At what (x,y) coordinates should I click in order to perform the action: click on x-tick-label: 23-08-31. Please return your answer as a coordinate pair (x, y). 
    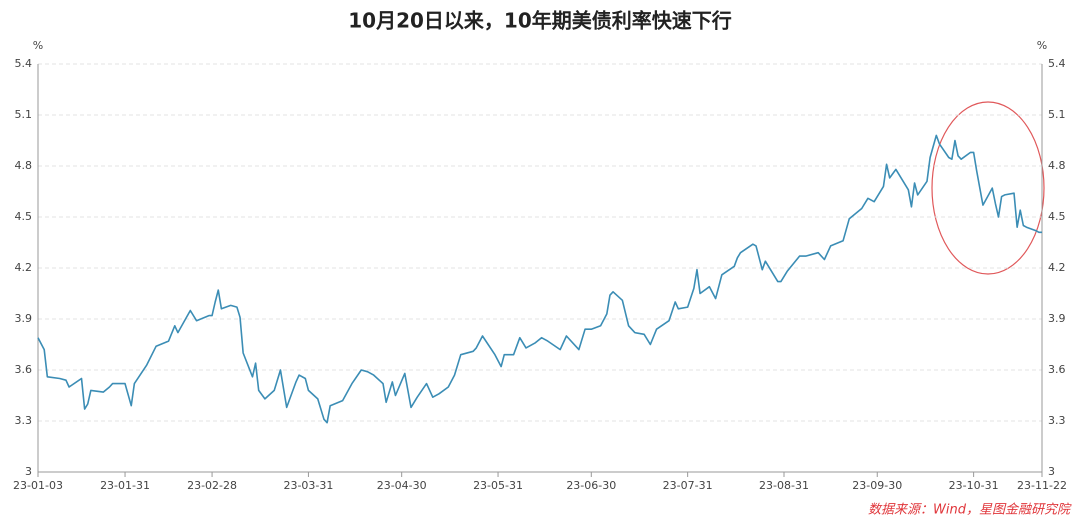
    Looking at the image, I should click on (784, 485).